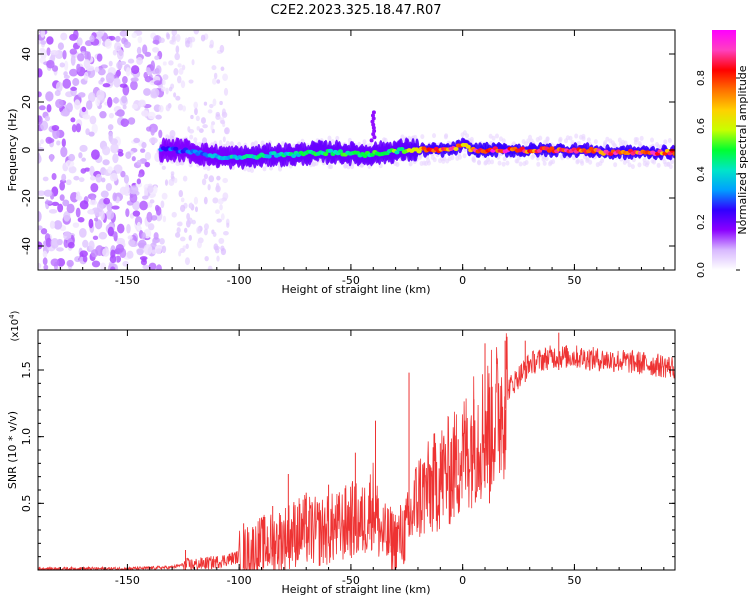  I want to click on ridge-core, so click(269, 156).